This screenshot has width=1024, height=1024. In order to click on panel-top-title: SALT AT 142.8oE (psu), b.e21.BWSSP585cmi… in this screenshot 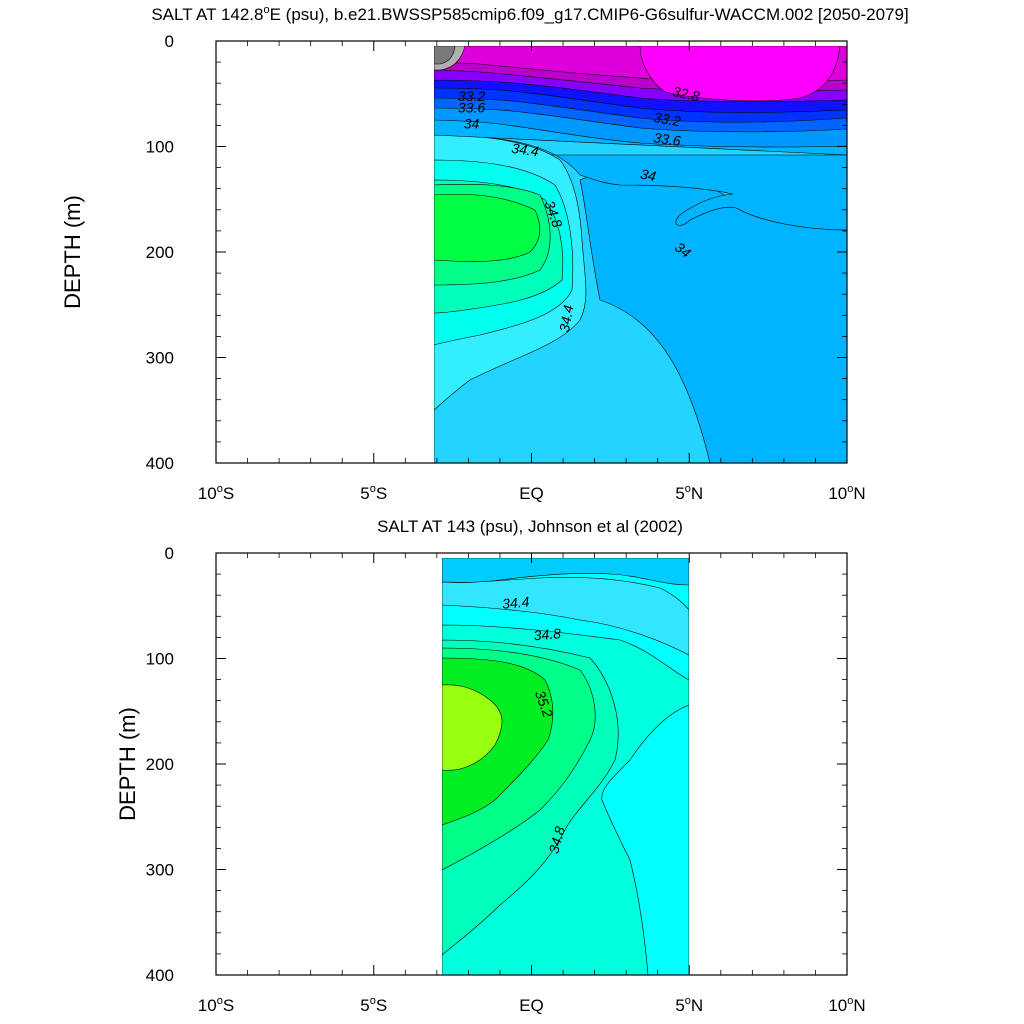, I will do `click(529, 14)`.